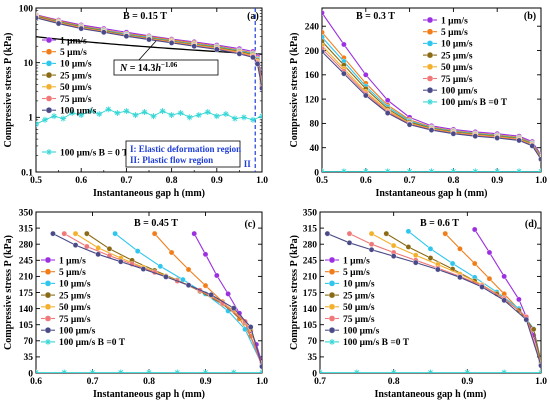 The width and height of the screenshot is (550, 408). Describe the element at coordinates (183, 154) in the screenshot. I see `region-notes-box` at that location.